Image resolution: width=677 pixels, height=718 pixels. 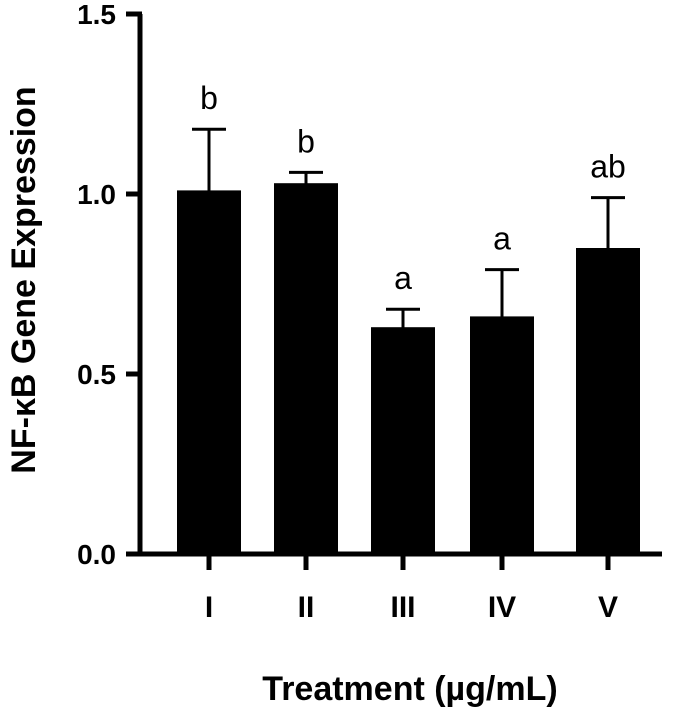 I want to click on y-axis-title: NF-κB Gene Expression, so click(x=24, y=279).